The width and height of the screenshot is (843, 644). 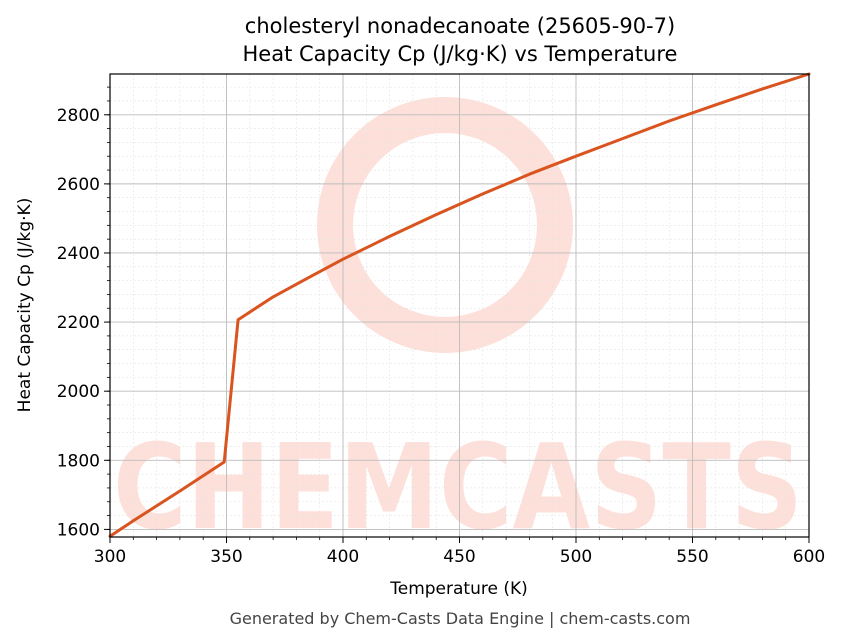 I want to click on x-axis-label: Temperature (K), so click(x=458, y=589).